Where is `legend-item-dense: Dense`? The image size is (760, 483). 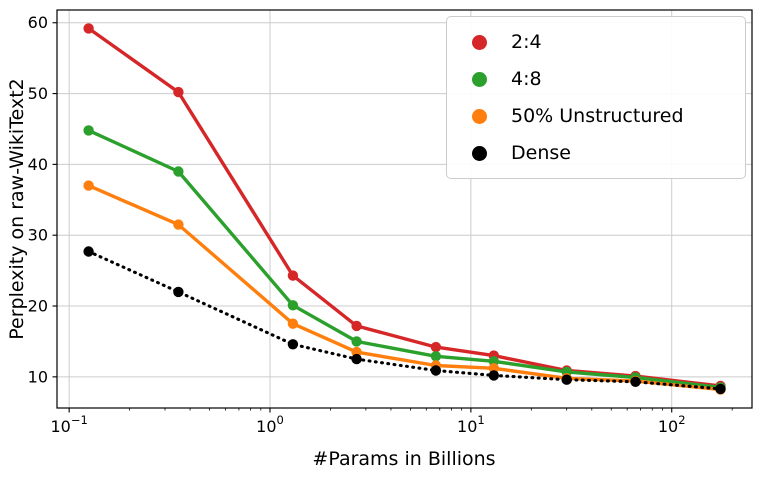
legend-item-dense: Dense is located at coordinates (594, 153).